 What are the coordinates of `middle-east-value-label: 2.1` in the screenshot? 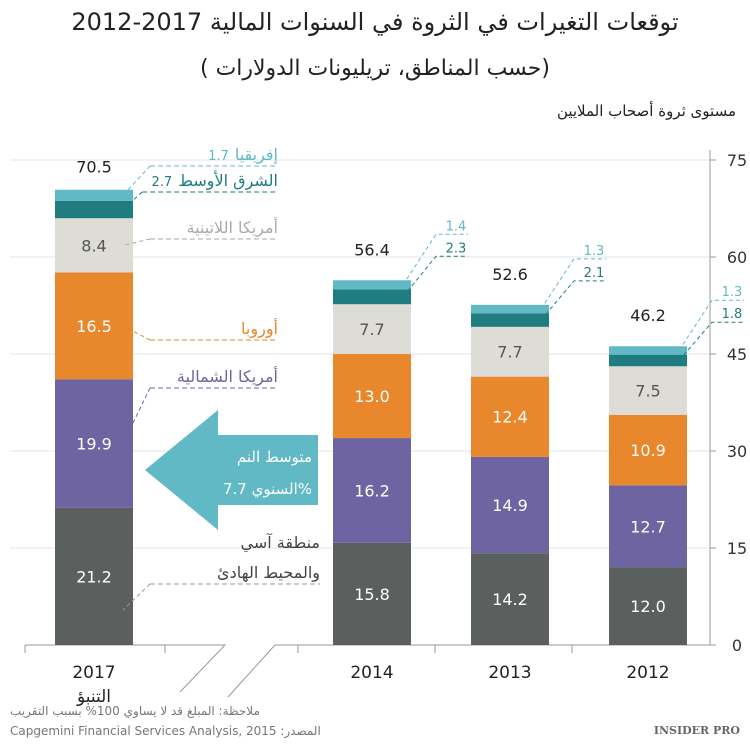 It's located at (594, 273).